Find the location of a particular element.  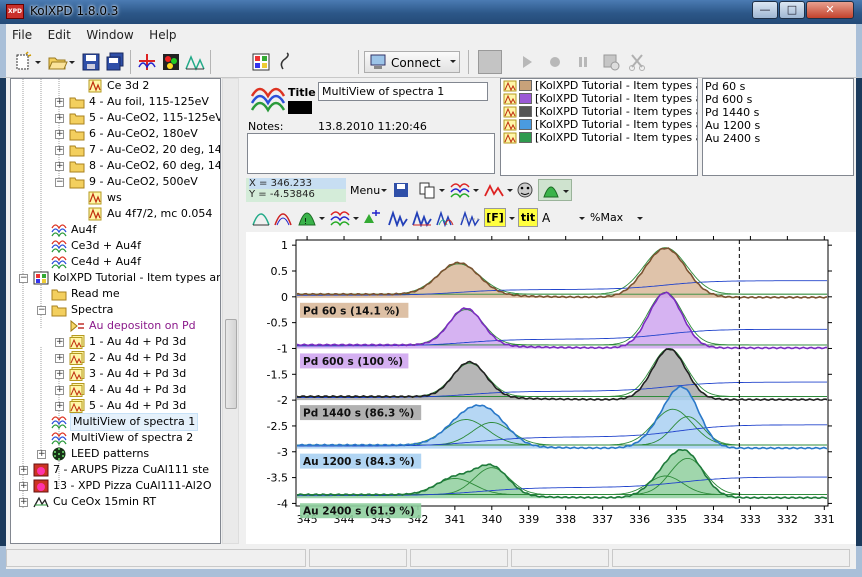

plot-save-icon is located at coordinates (401, 190).